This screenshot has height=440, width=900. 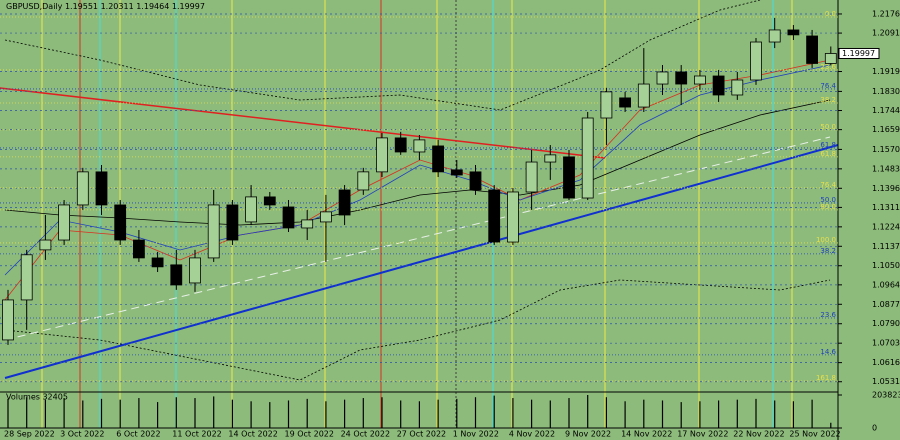 What do you see at coordinates (886, 207) in the screenshot?
I see `y-tick-label: 1.13110` at bounding box center [886, 207].